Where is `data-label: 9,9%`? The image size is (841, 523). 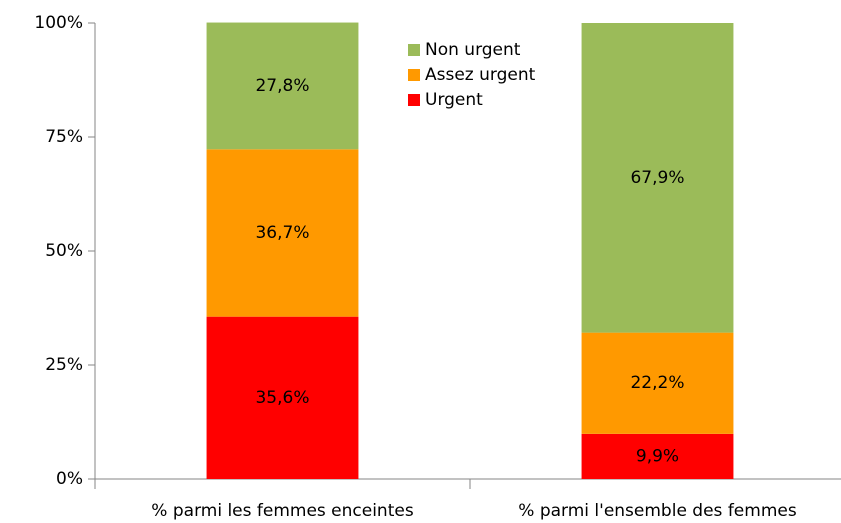
data-label: 9,9% is located at coordinates (657, 456).